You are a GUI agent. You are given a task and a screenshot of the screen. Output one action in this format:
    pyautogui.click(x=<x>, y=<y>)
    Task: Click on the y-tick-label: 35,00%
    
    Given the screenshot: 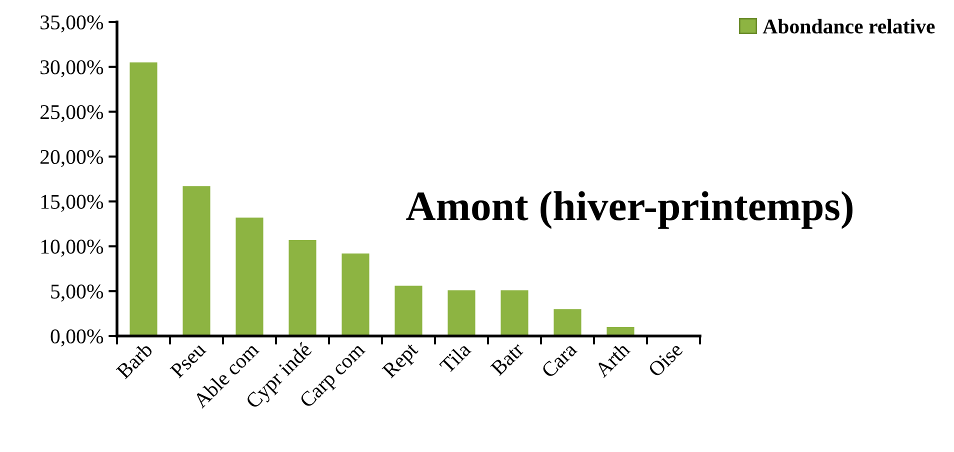 What is the action you would take?
    pyautogui.click(x=72, y=23)
    